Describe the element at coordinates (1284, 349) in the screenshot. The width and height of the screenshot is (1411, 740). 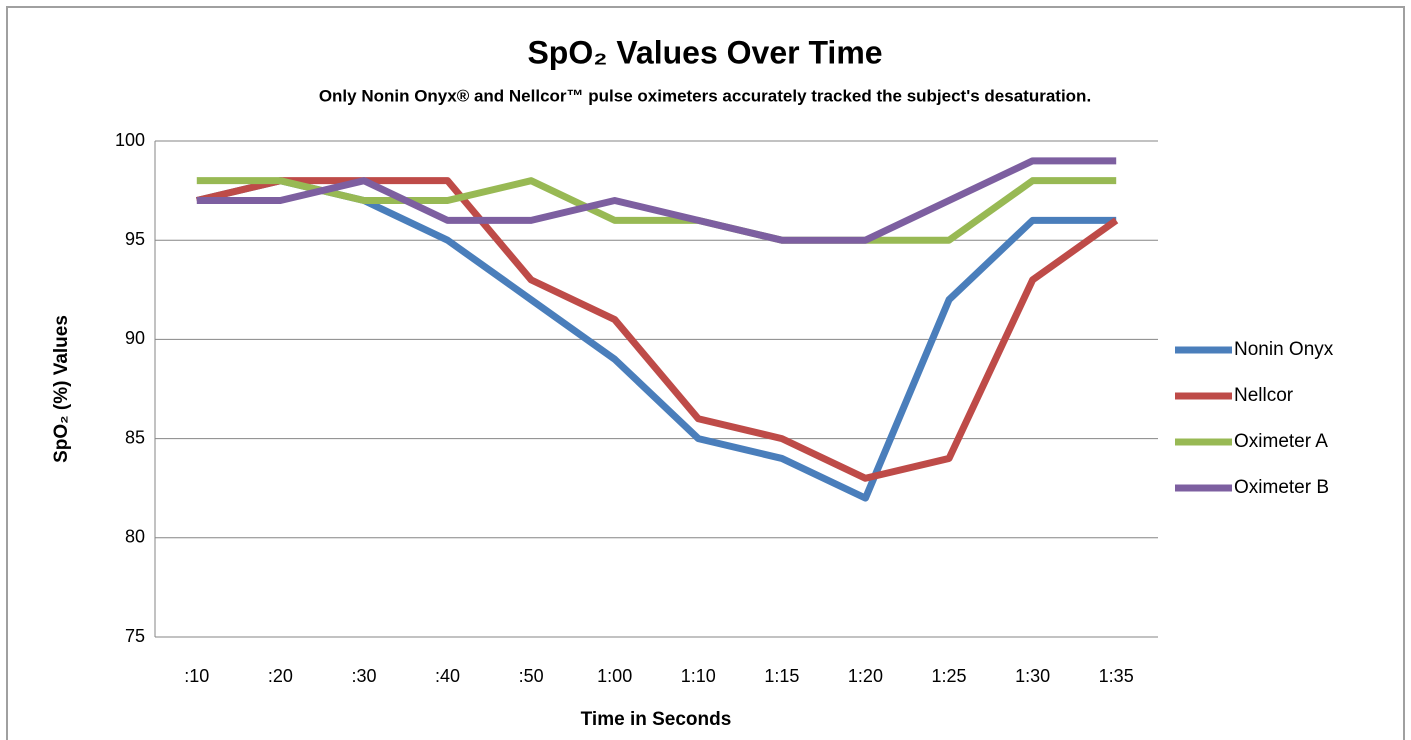
I see `legend-label: Nonin Onyx` at that location.